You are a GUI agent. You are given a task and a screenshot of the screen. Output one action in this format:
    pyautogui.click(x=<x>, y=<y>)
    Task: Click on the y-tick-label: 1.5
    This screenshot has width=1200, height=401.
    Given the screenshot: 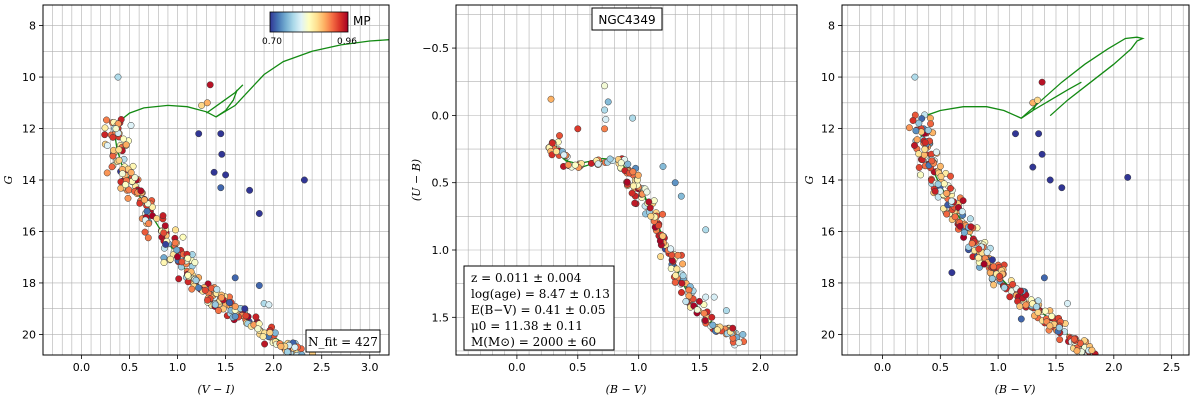 What is the action you would take?
    pyautogui.click(x=441, y=317)
    